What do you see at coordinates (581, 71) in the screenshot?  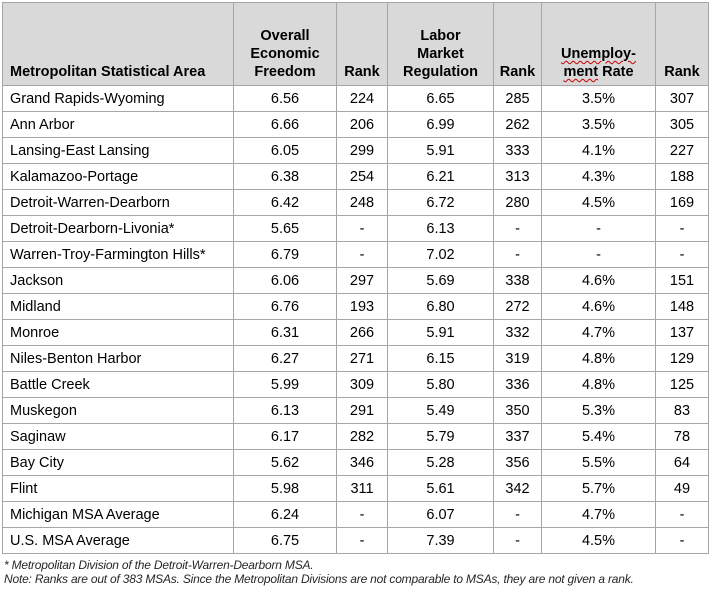 I see `unemployment-line2-word: ment` at bounding box center [581, 71].